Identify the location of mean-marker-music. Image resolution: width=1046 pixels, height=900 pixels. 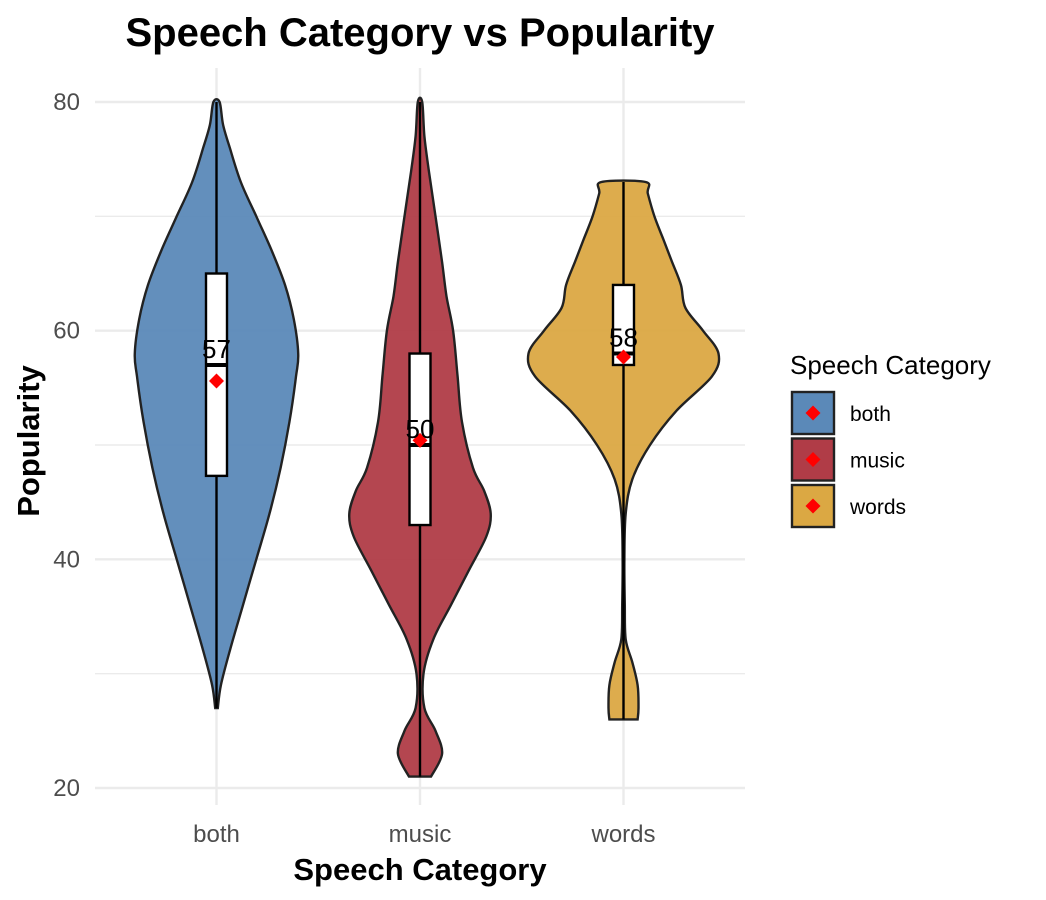
(420, 440).